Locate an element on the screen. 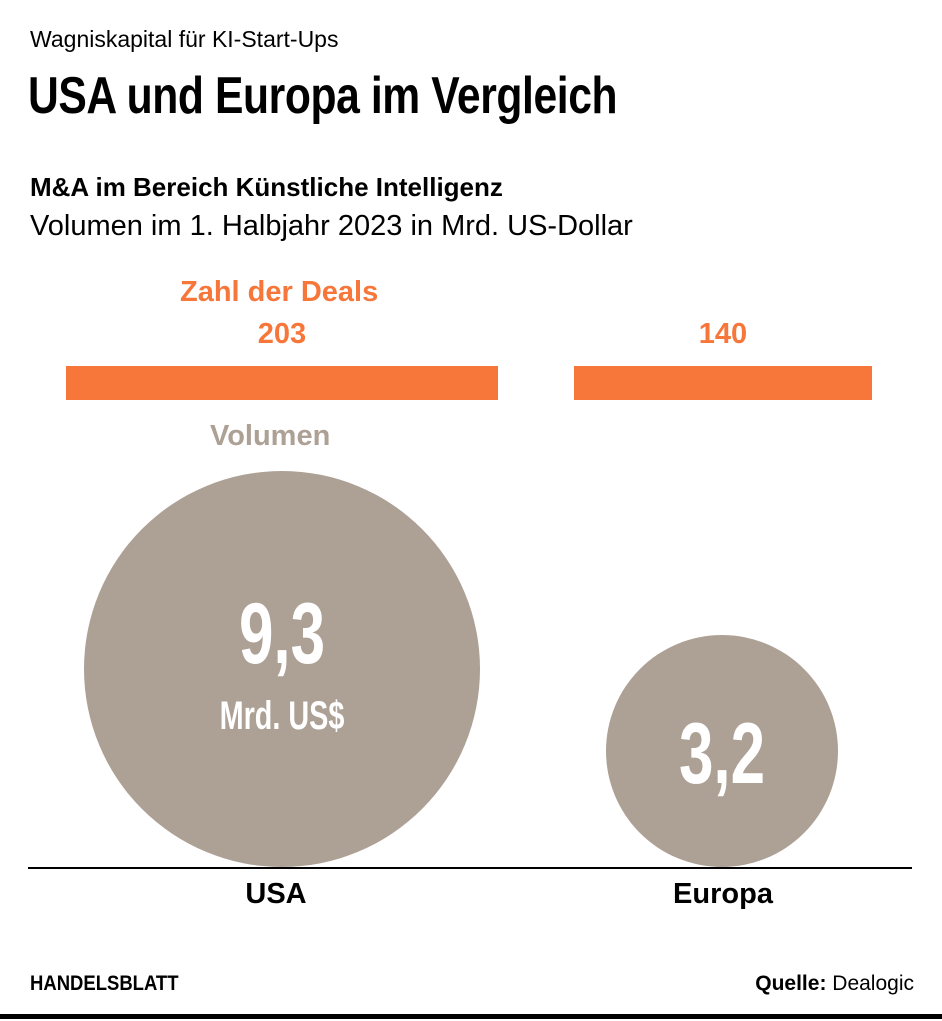 The height and width of the screenshot is (1021, 942). category-label-europa: Europa is located at coordinates (723, 894).